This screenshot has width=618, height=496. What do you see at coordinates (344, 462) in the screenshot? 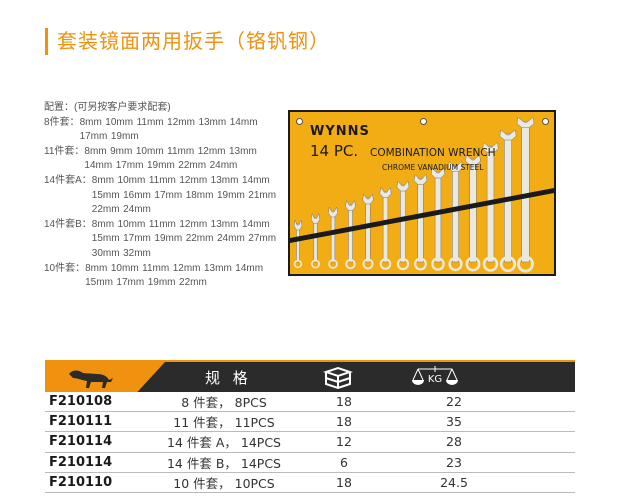
I see `quantity-cell: 6` at bounding box center [344, 462].